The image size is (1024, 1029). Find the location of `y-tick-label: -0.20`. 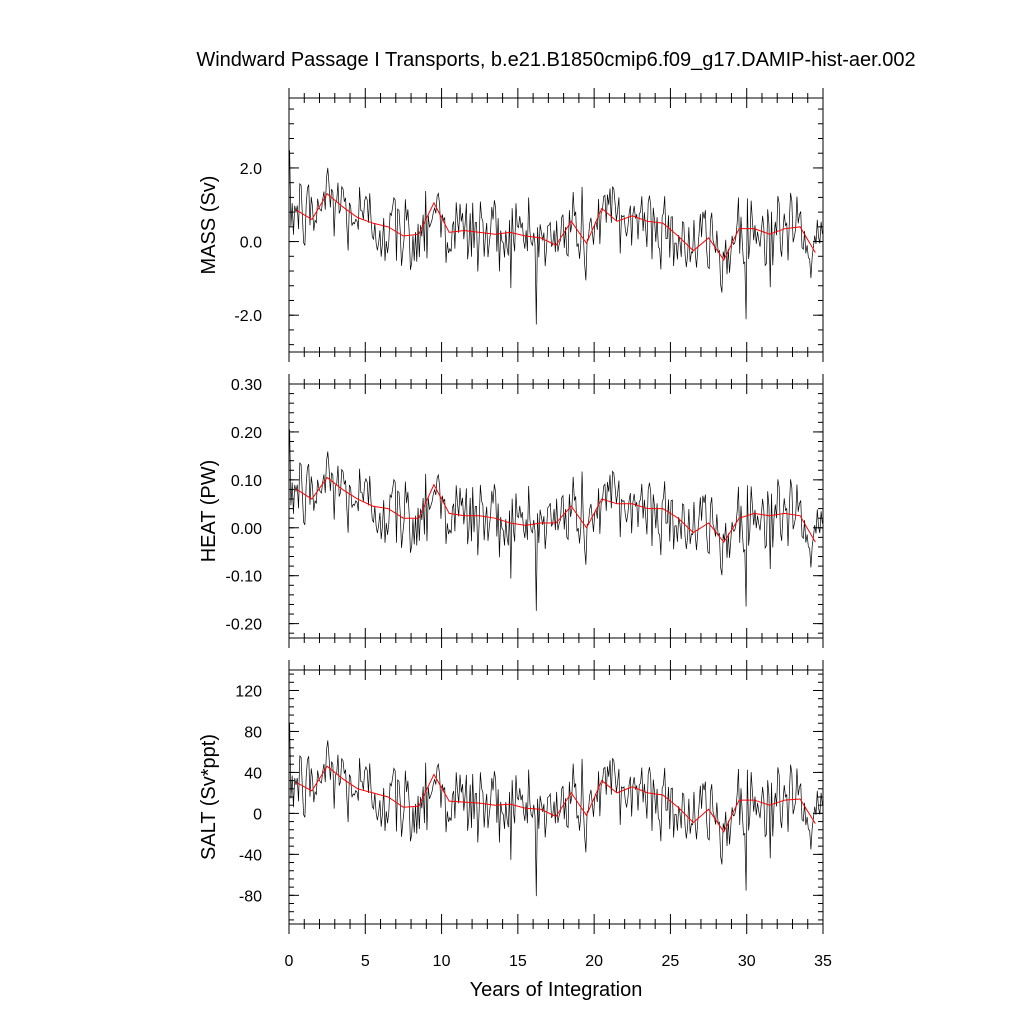

y-tick-label: -0.20 is located at coordinates (244, 625).